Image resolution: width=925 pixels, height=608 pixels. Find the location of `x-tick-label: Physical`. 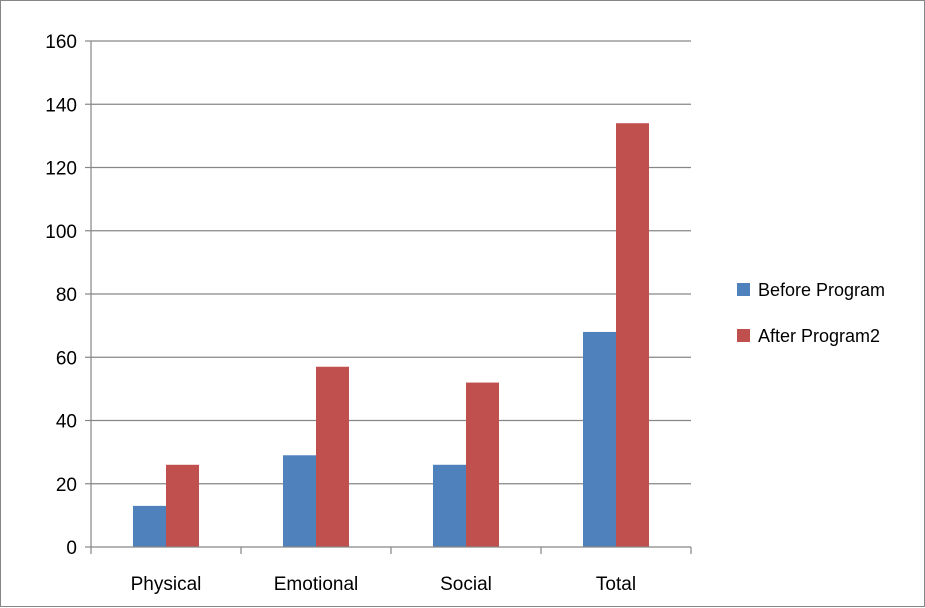

x-tick-label: Physical is located at coordinates (166, 584).